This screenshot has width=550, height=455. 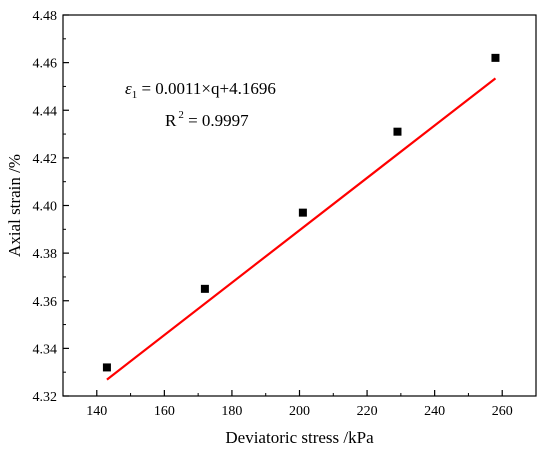 What do you see at coordinates (96, 411) in the screenshot?
I see `x-tick-label: 140` at bounding box center [96, 411].